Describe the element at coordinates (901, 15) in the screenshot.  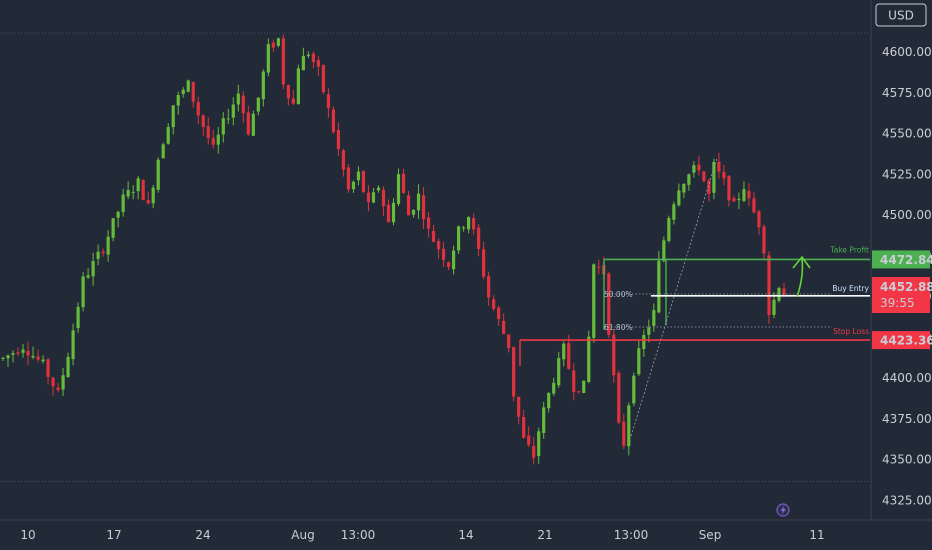
I see `currency-button: USD` at that location.